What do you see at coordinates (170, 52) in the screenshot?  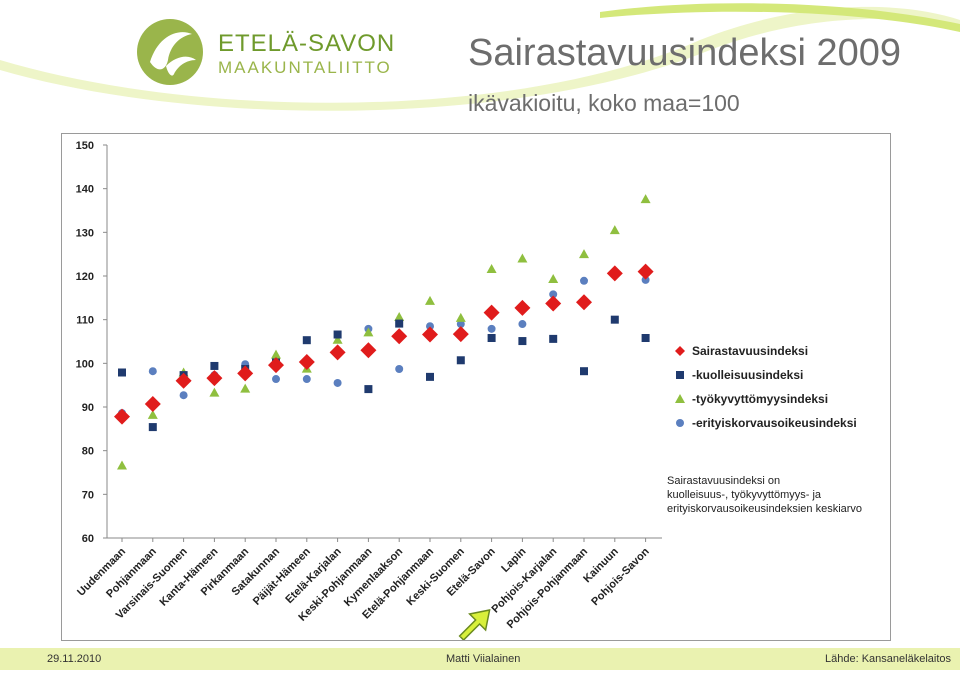 I see `logo-mark-icon` at bounding box center [170, 52].